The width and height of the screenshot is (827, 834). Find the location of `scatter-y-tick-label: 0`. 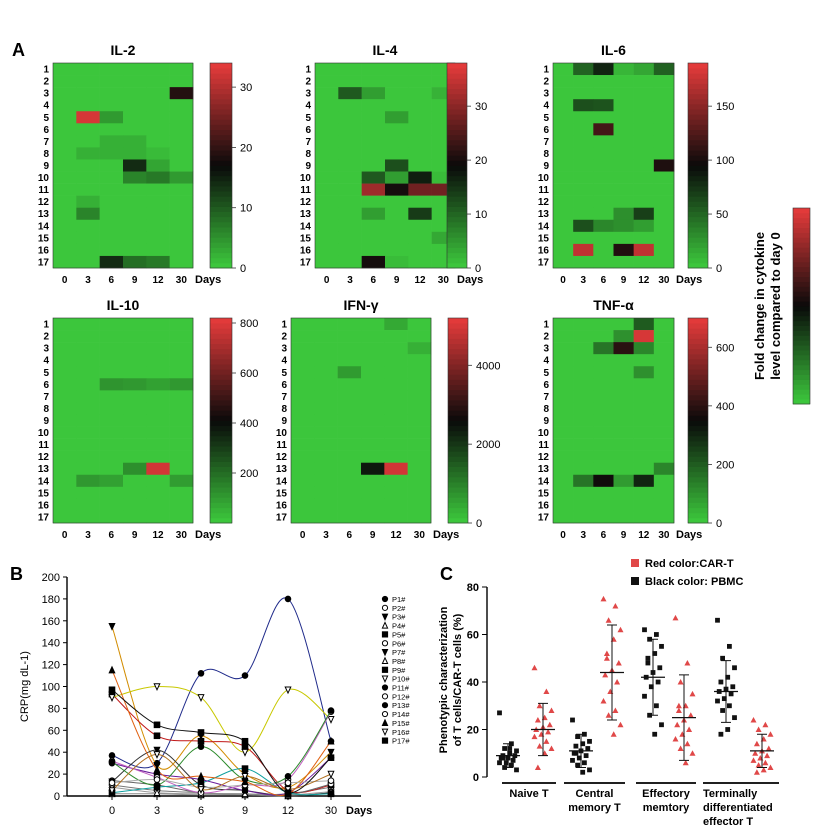

scatter-y-tick-label: 0 is located at coordinates (476, 778).